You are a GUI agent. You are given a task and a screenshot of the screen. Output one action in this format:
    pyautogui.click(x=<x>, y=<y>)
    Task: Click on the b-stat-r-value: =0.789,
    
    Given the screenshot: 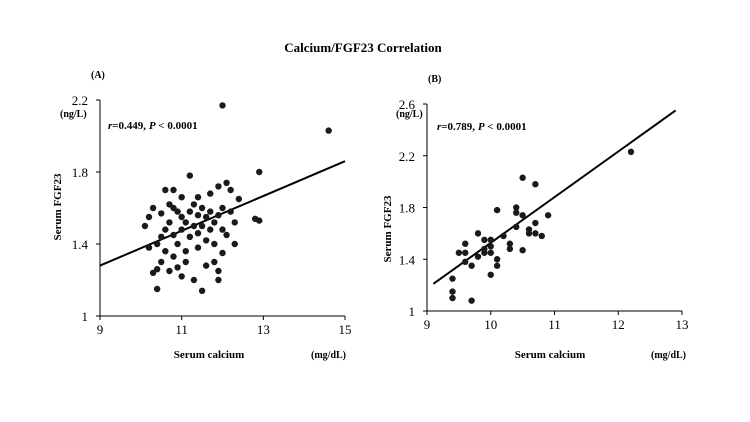 What is the action you would take?
    pyautogui.click(x=459, y=127)
    